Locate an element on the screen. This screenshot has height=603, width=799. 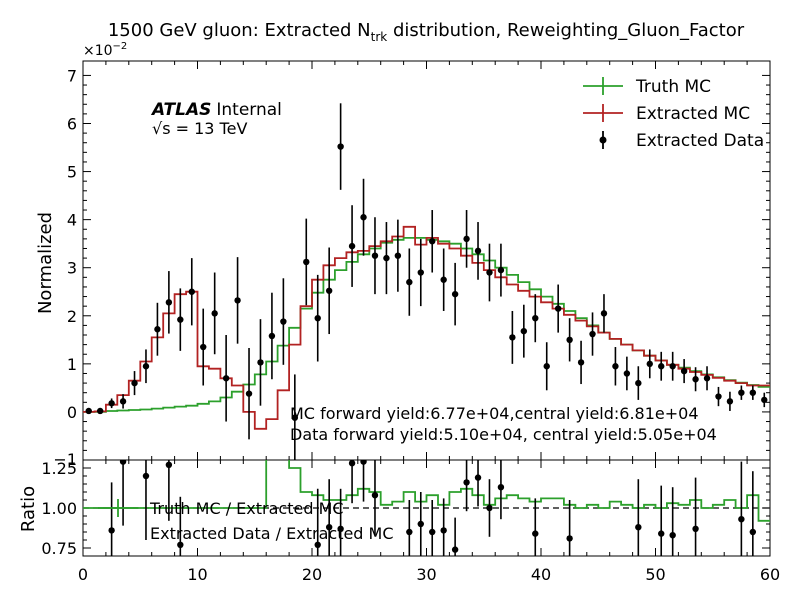
x-tick-labels: 0 10 20 30 40 50 60 is located at coordinates (429, 574).